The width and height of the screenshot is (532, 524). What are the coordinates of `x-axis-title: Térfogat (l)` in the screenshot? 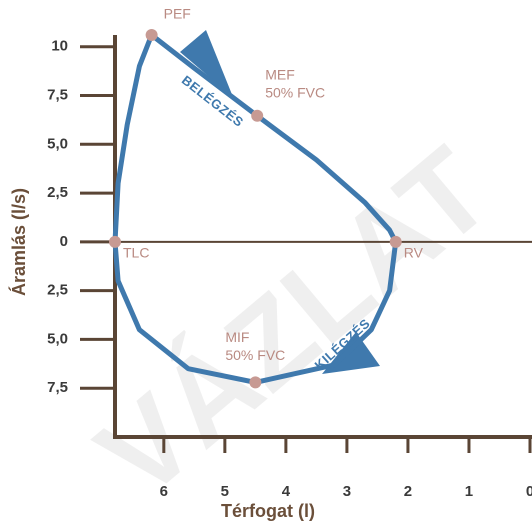 It's located at (268, 511).